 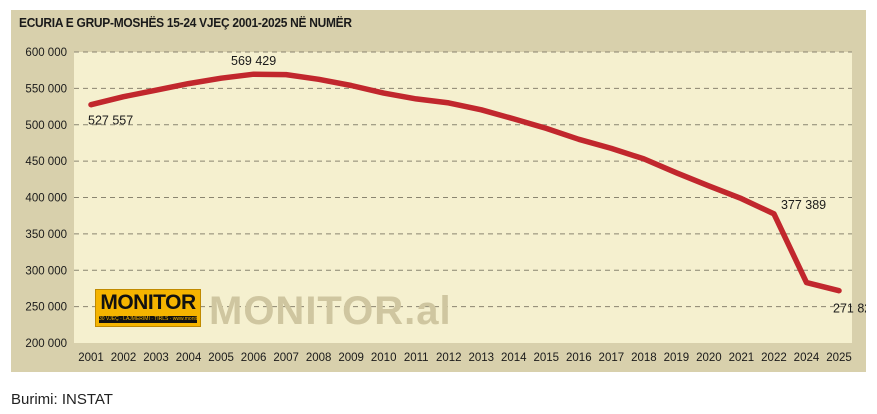 What do you see at coordinates (644, 358) in the screenshot?
I see `x-tick-label: 2018` at bounding box center [644, 358].